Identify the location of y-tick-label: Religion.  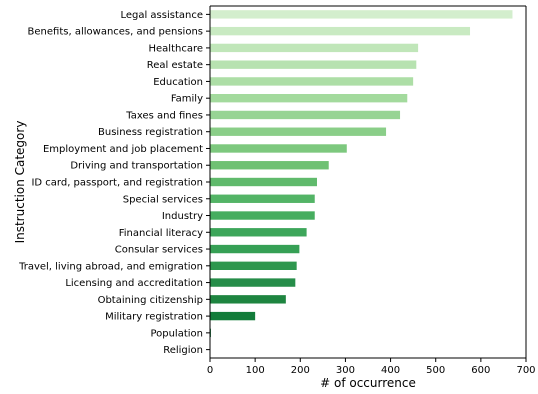
(183, 350).